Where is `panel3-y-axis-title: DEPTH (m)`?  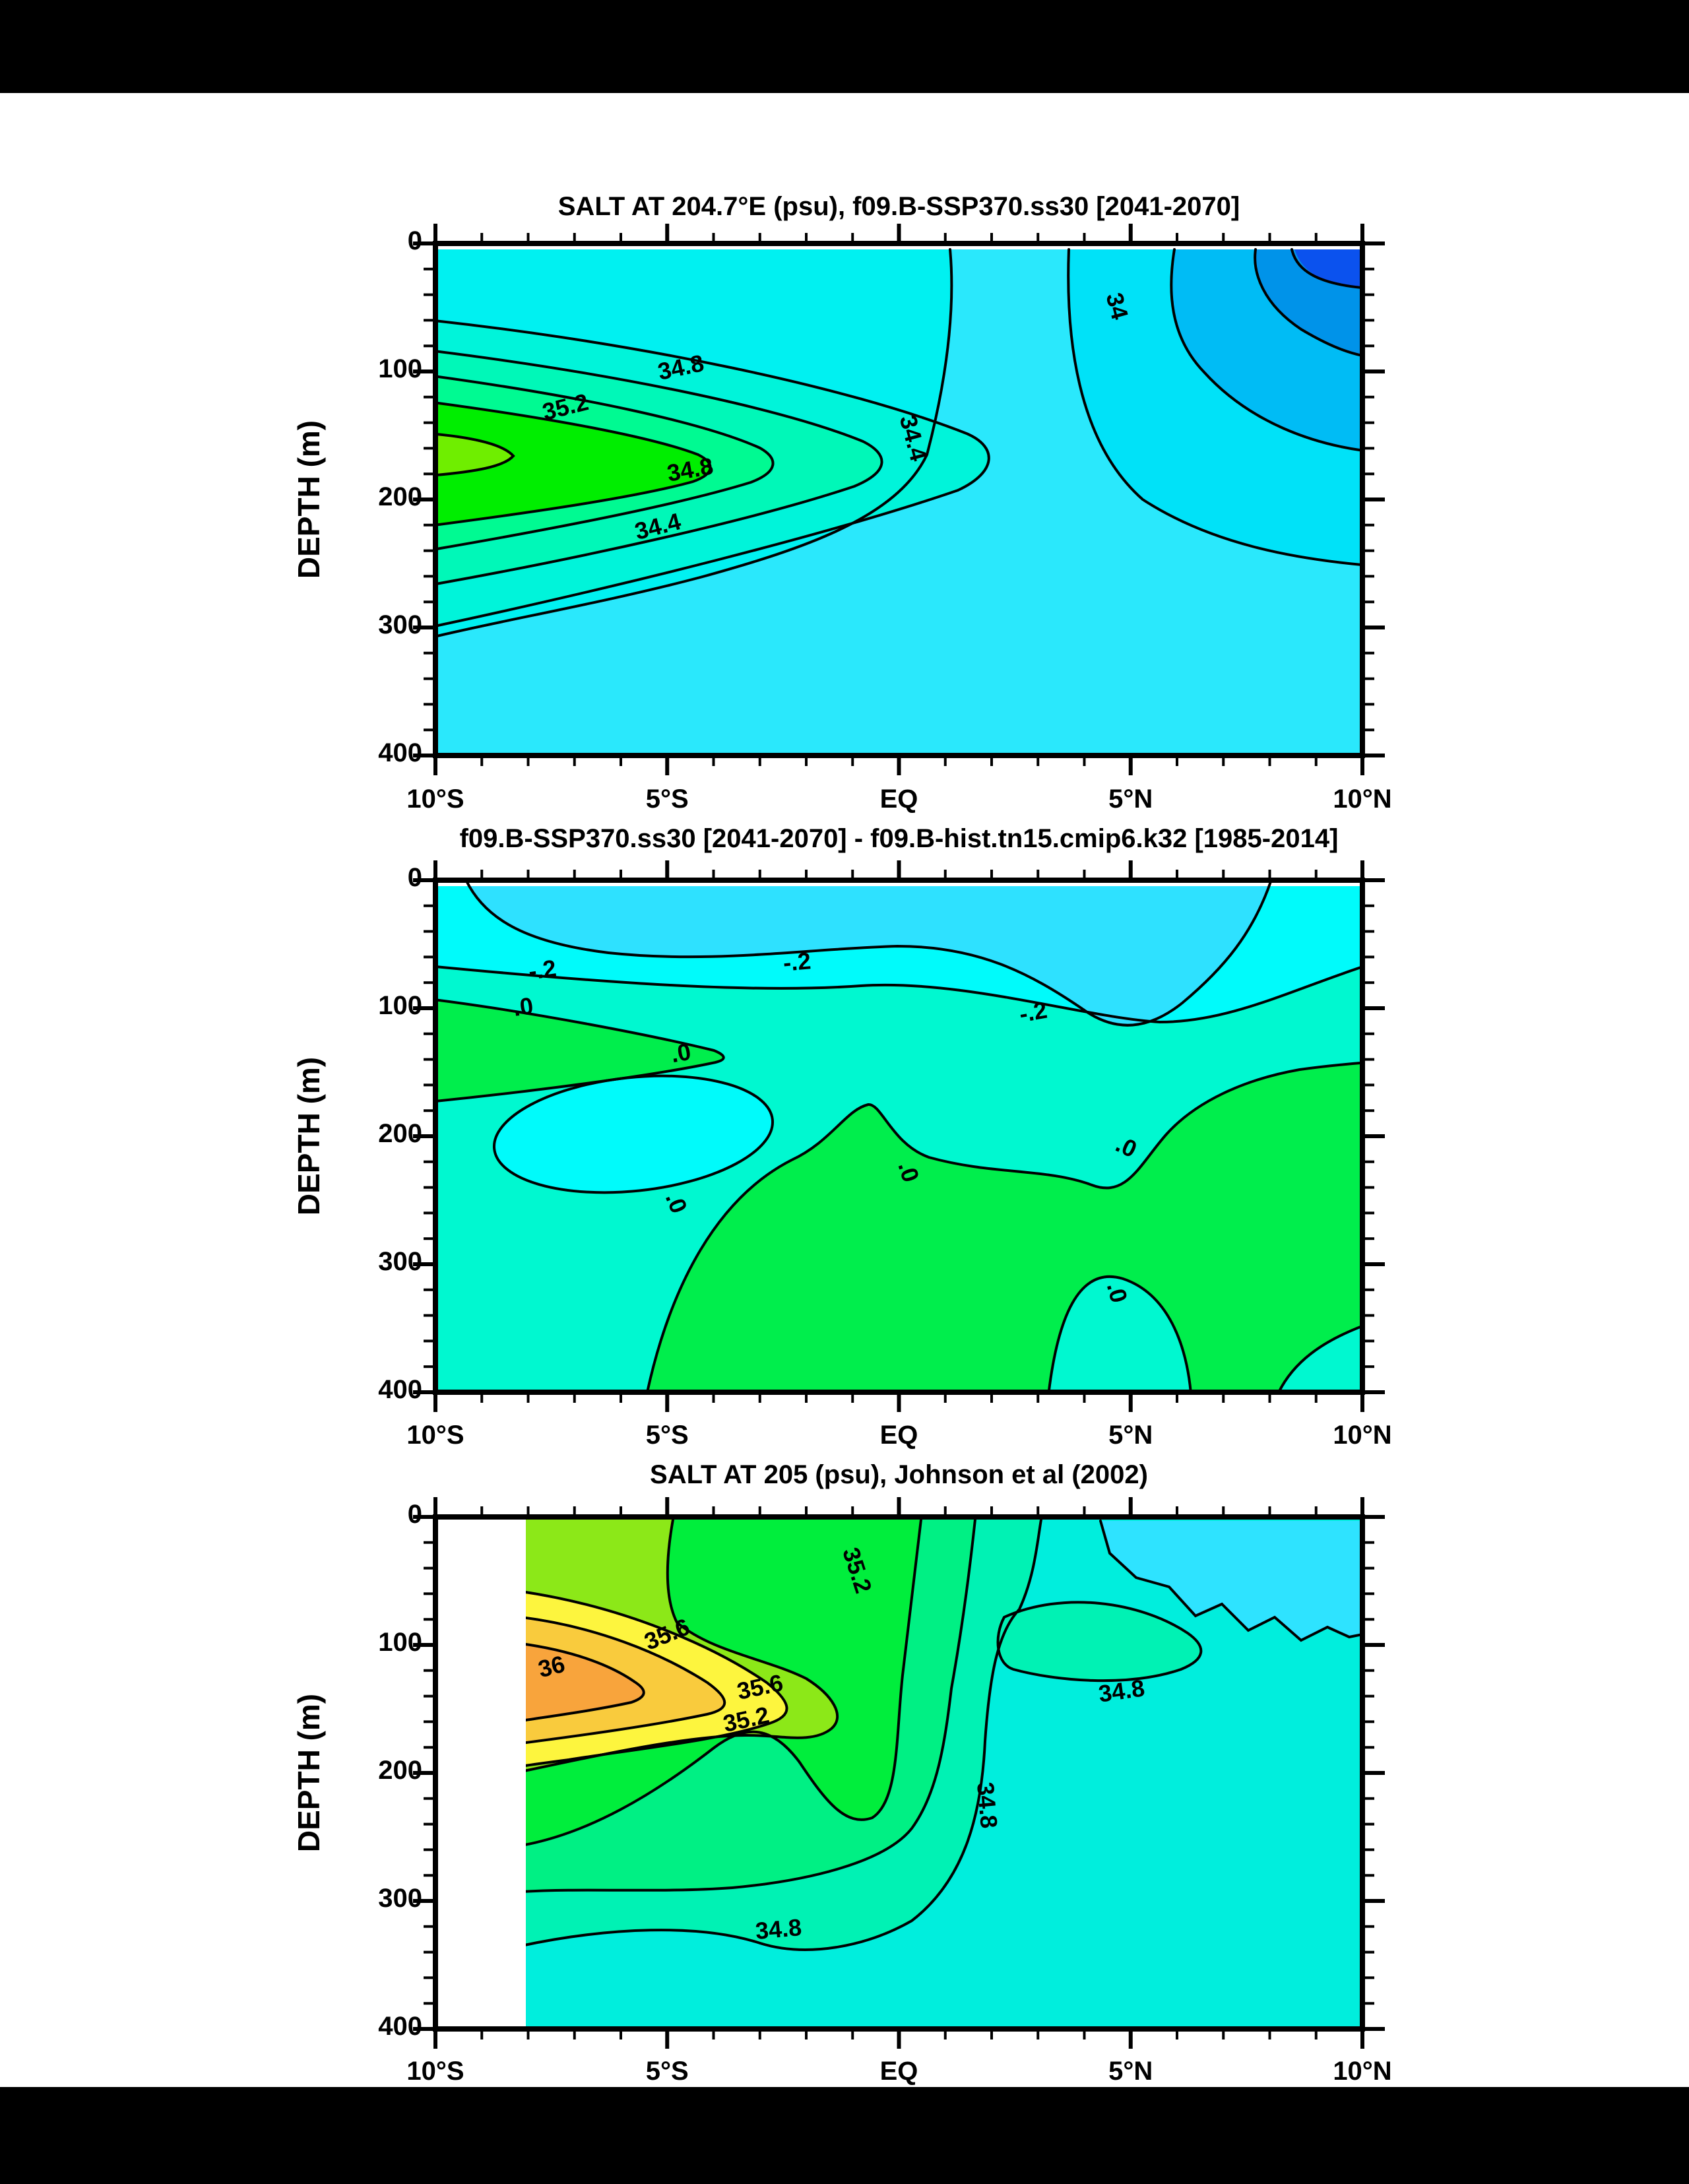
panel3-y-axis-title: DEPTH (m) is located at coordinates (309, 1773).